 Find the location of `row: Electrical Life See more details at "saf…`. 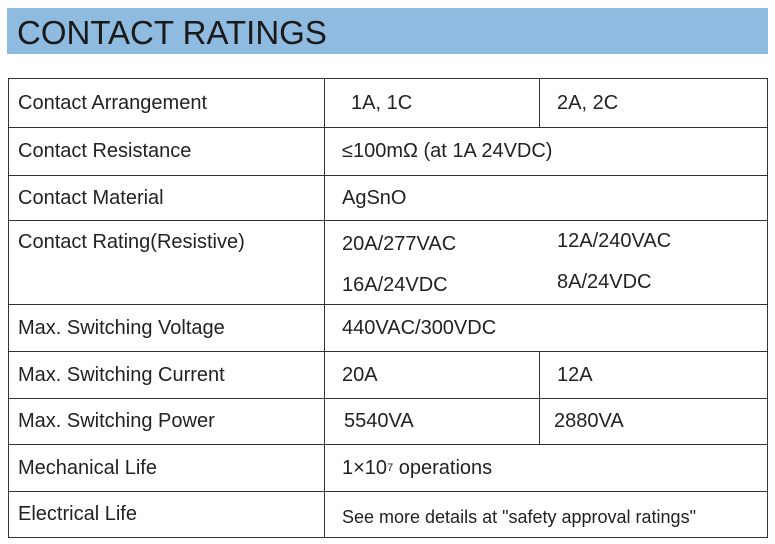

row: Electrical Life See more details at "saf… is located at coordinates (388, 514).